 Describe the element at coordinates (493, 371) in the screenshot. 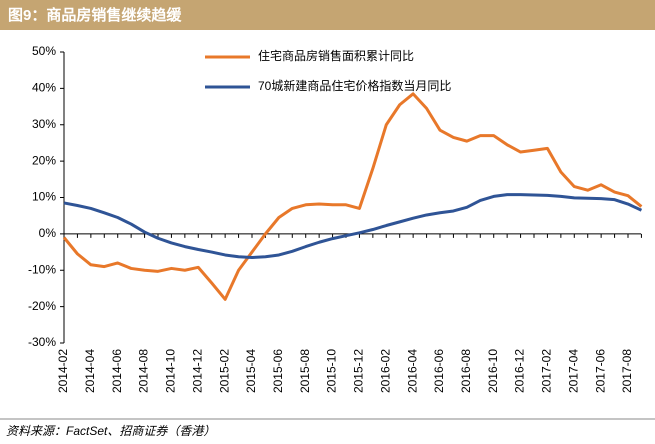

I see `x-tick-label: 2016-10` at that location.